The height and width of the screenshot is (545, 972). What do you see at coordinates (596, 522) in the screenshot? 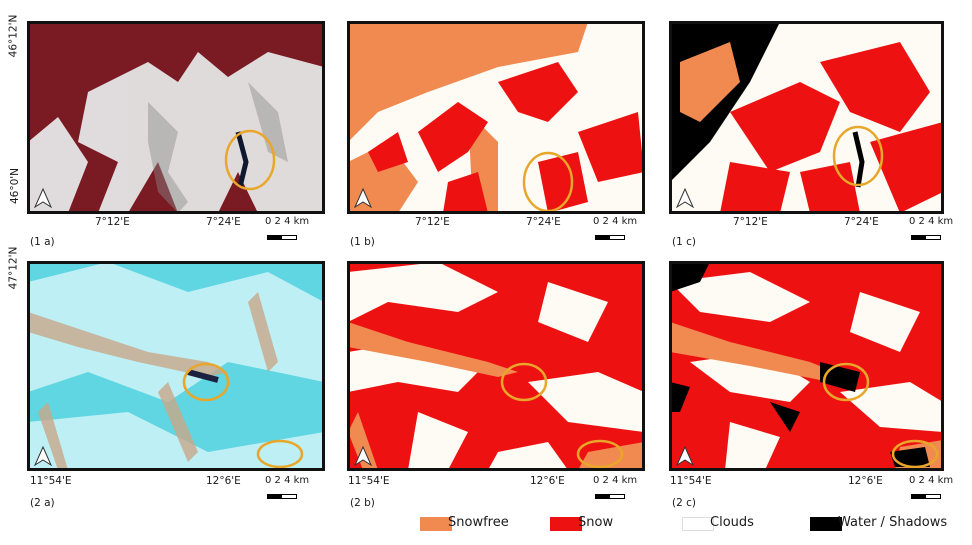
I see `legend-label-snow: Snow` at bounding box center [596, 522].